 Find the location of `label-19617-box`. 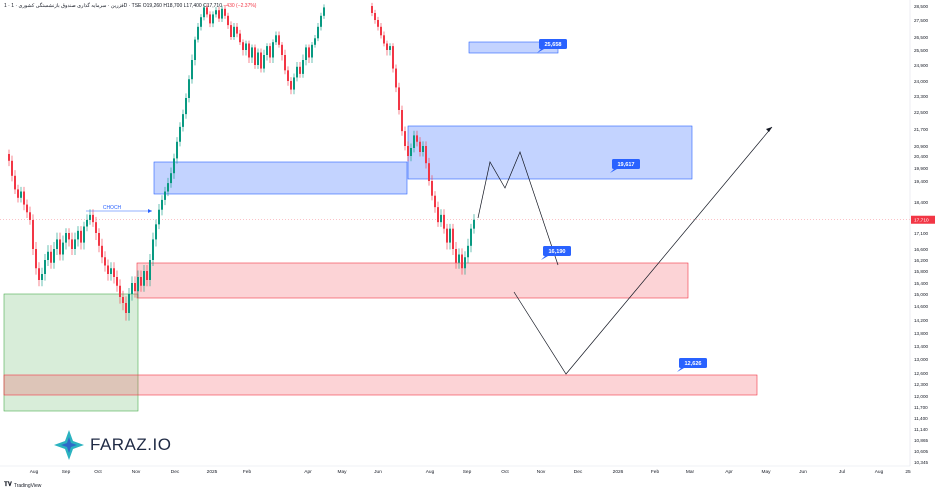

label-19617-box is located at coordinates (626, 164).